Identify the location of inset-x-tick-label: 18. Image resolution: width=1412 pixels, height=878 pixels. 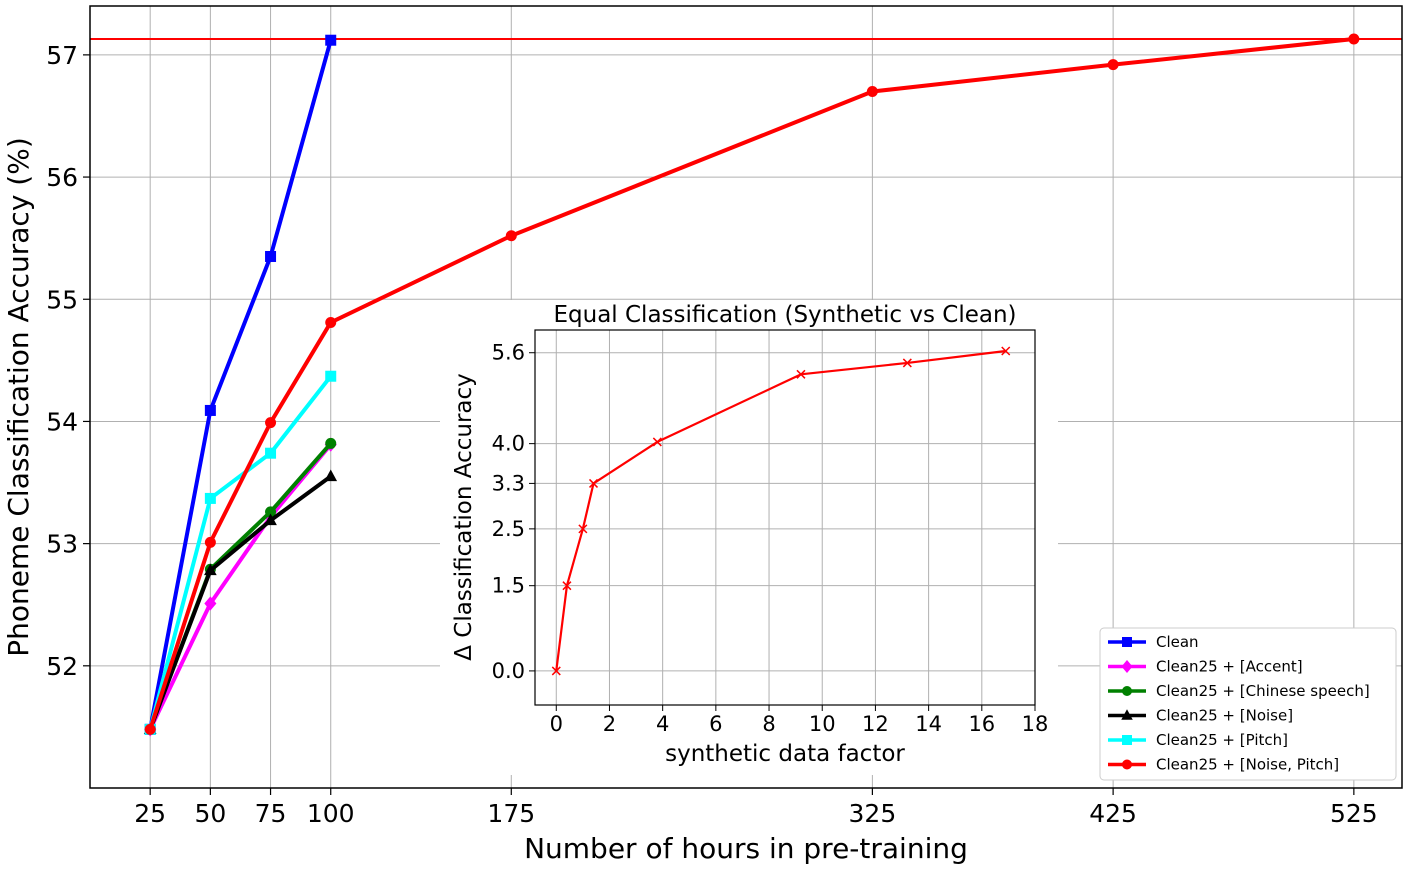
(1035, 724).